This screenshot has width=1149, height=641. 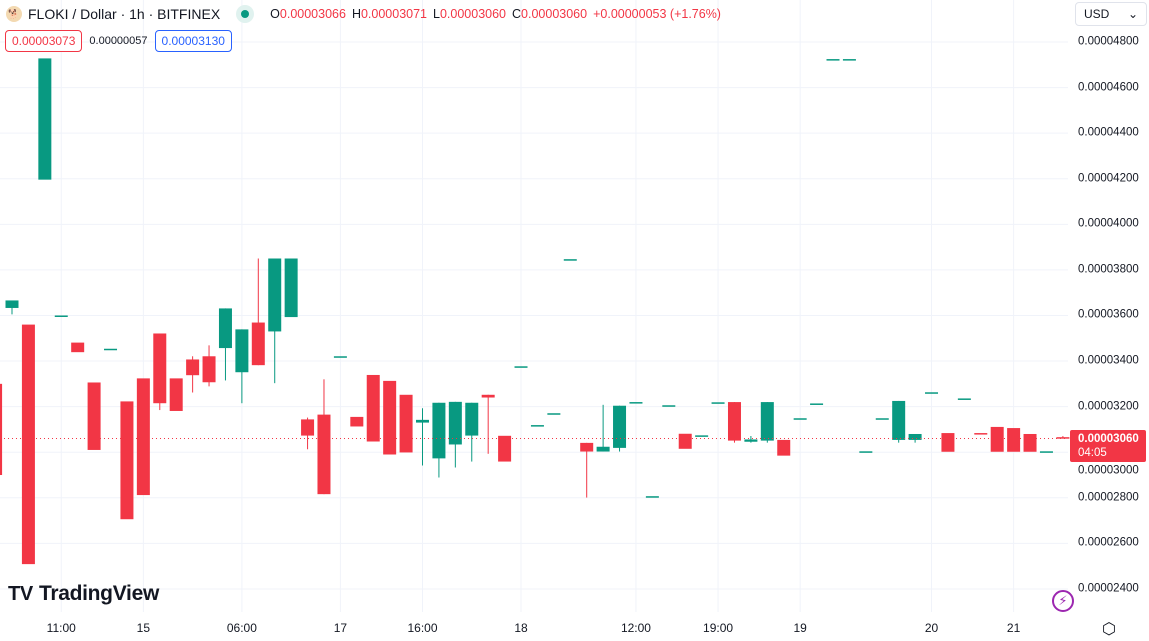 I want to click on tradingview-logo-icon: TV, so click(x=20, y=593).